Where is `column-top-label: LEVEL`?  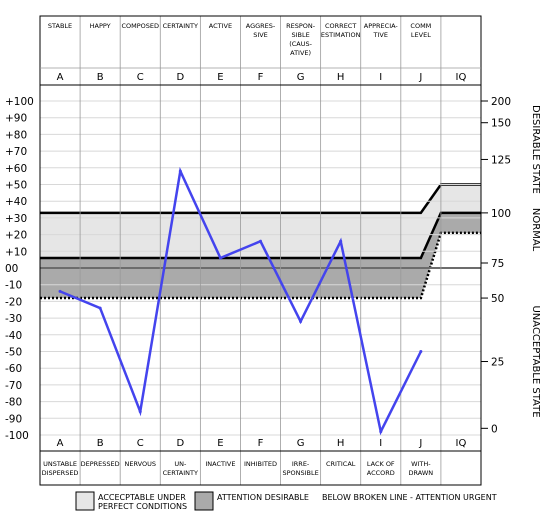 column-top-label: LEVEL is located at coordinates (421, 35).